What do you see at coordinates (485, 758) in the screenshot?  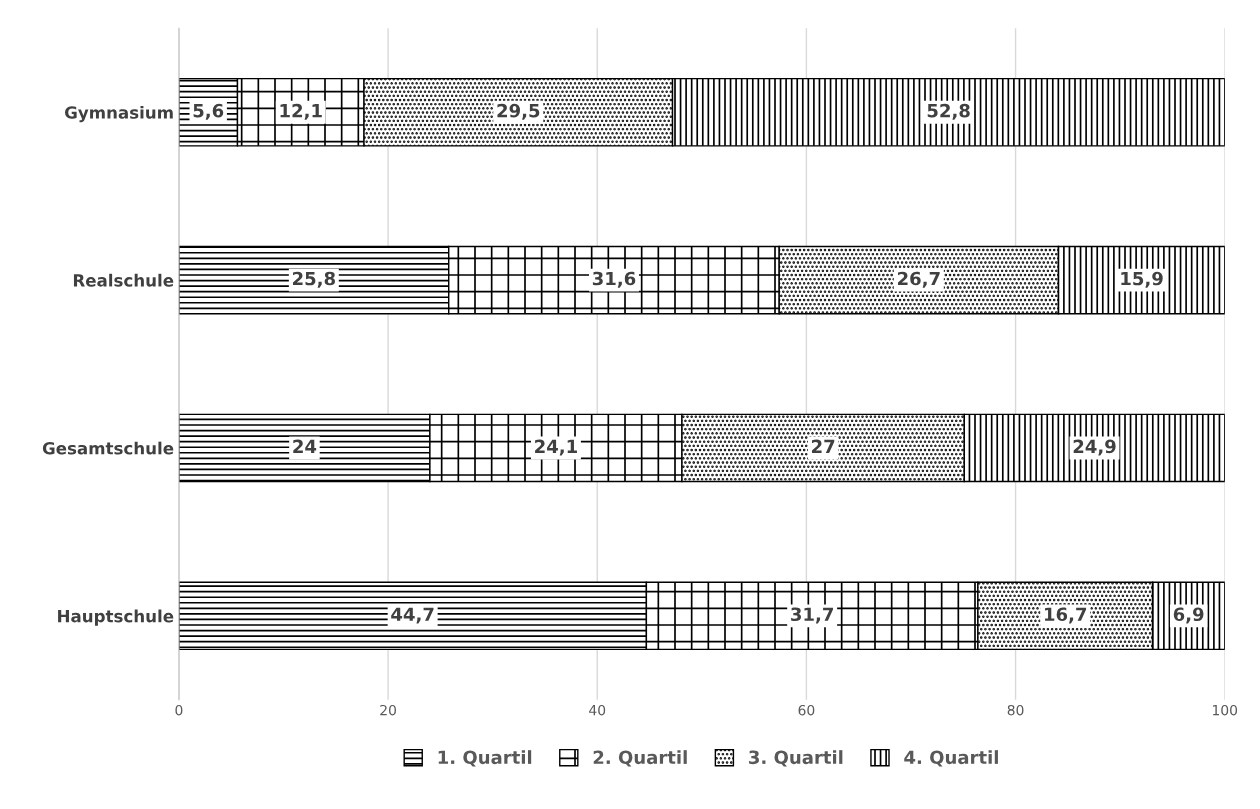 I see `legend-label: 1. Quartil` at bounding box center [485, 758].